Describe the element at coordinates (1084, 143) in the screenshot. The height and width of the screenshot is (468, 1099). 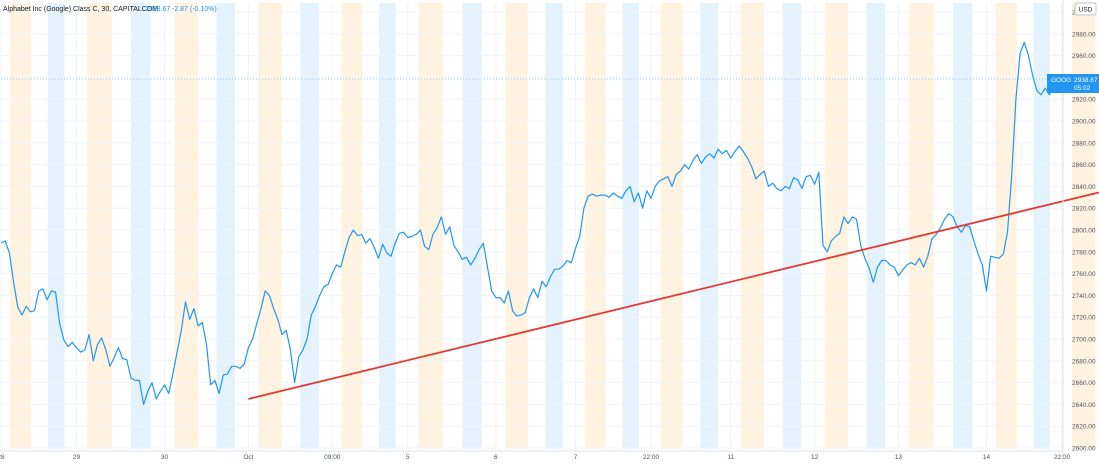
I see `y-tick-label: 2880.00` at that location.